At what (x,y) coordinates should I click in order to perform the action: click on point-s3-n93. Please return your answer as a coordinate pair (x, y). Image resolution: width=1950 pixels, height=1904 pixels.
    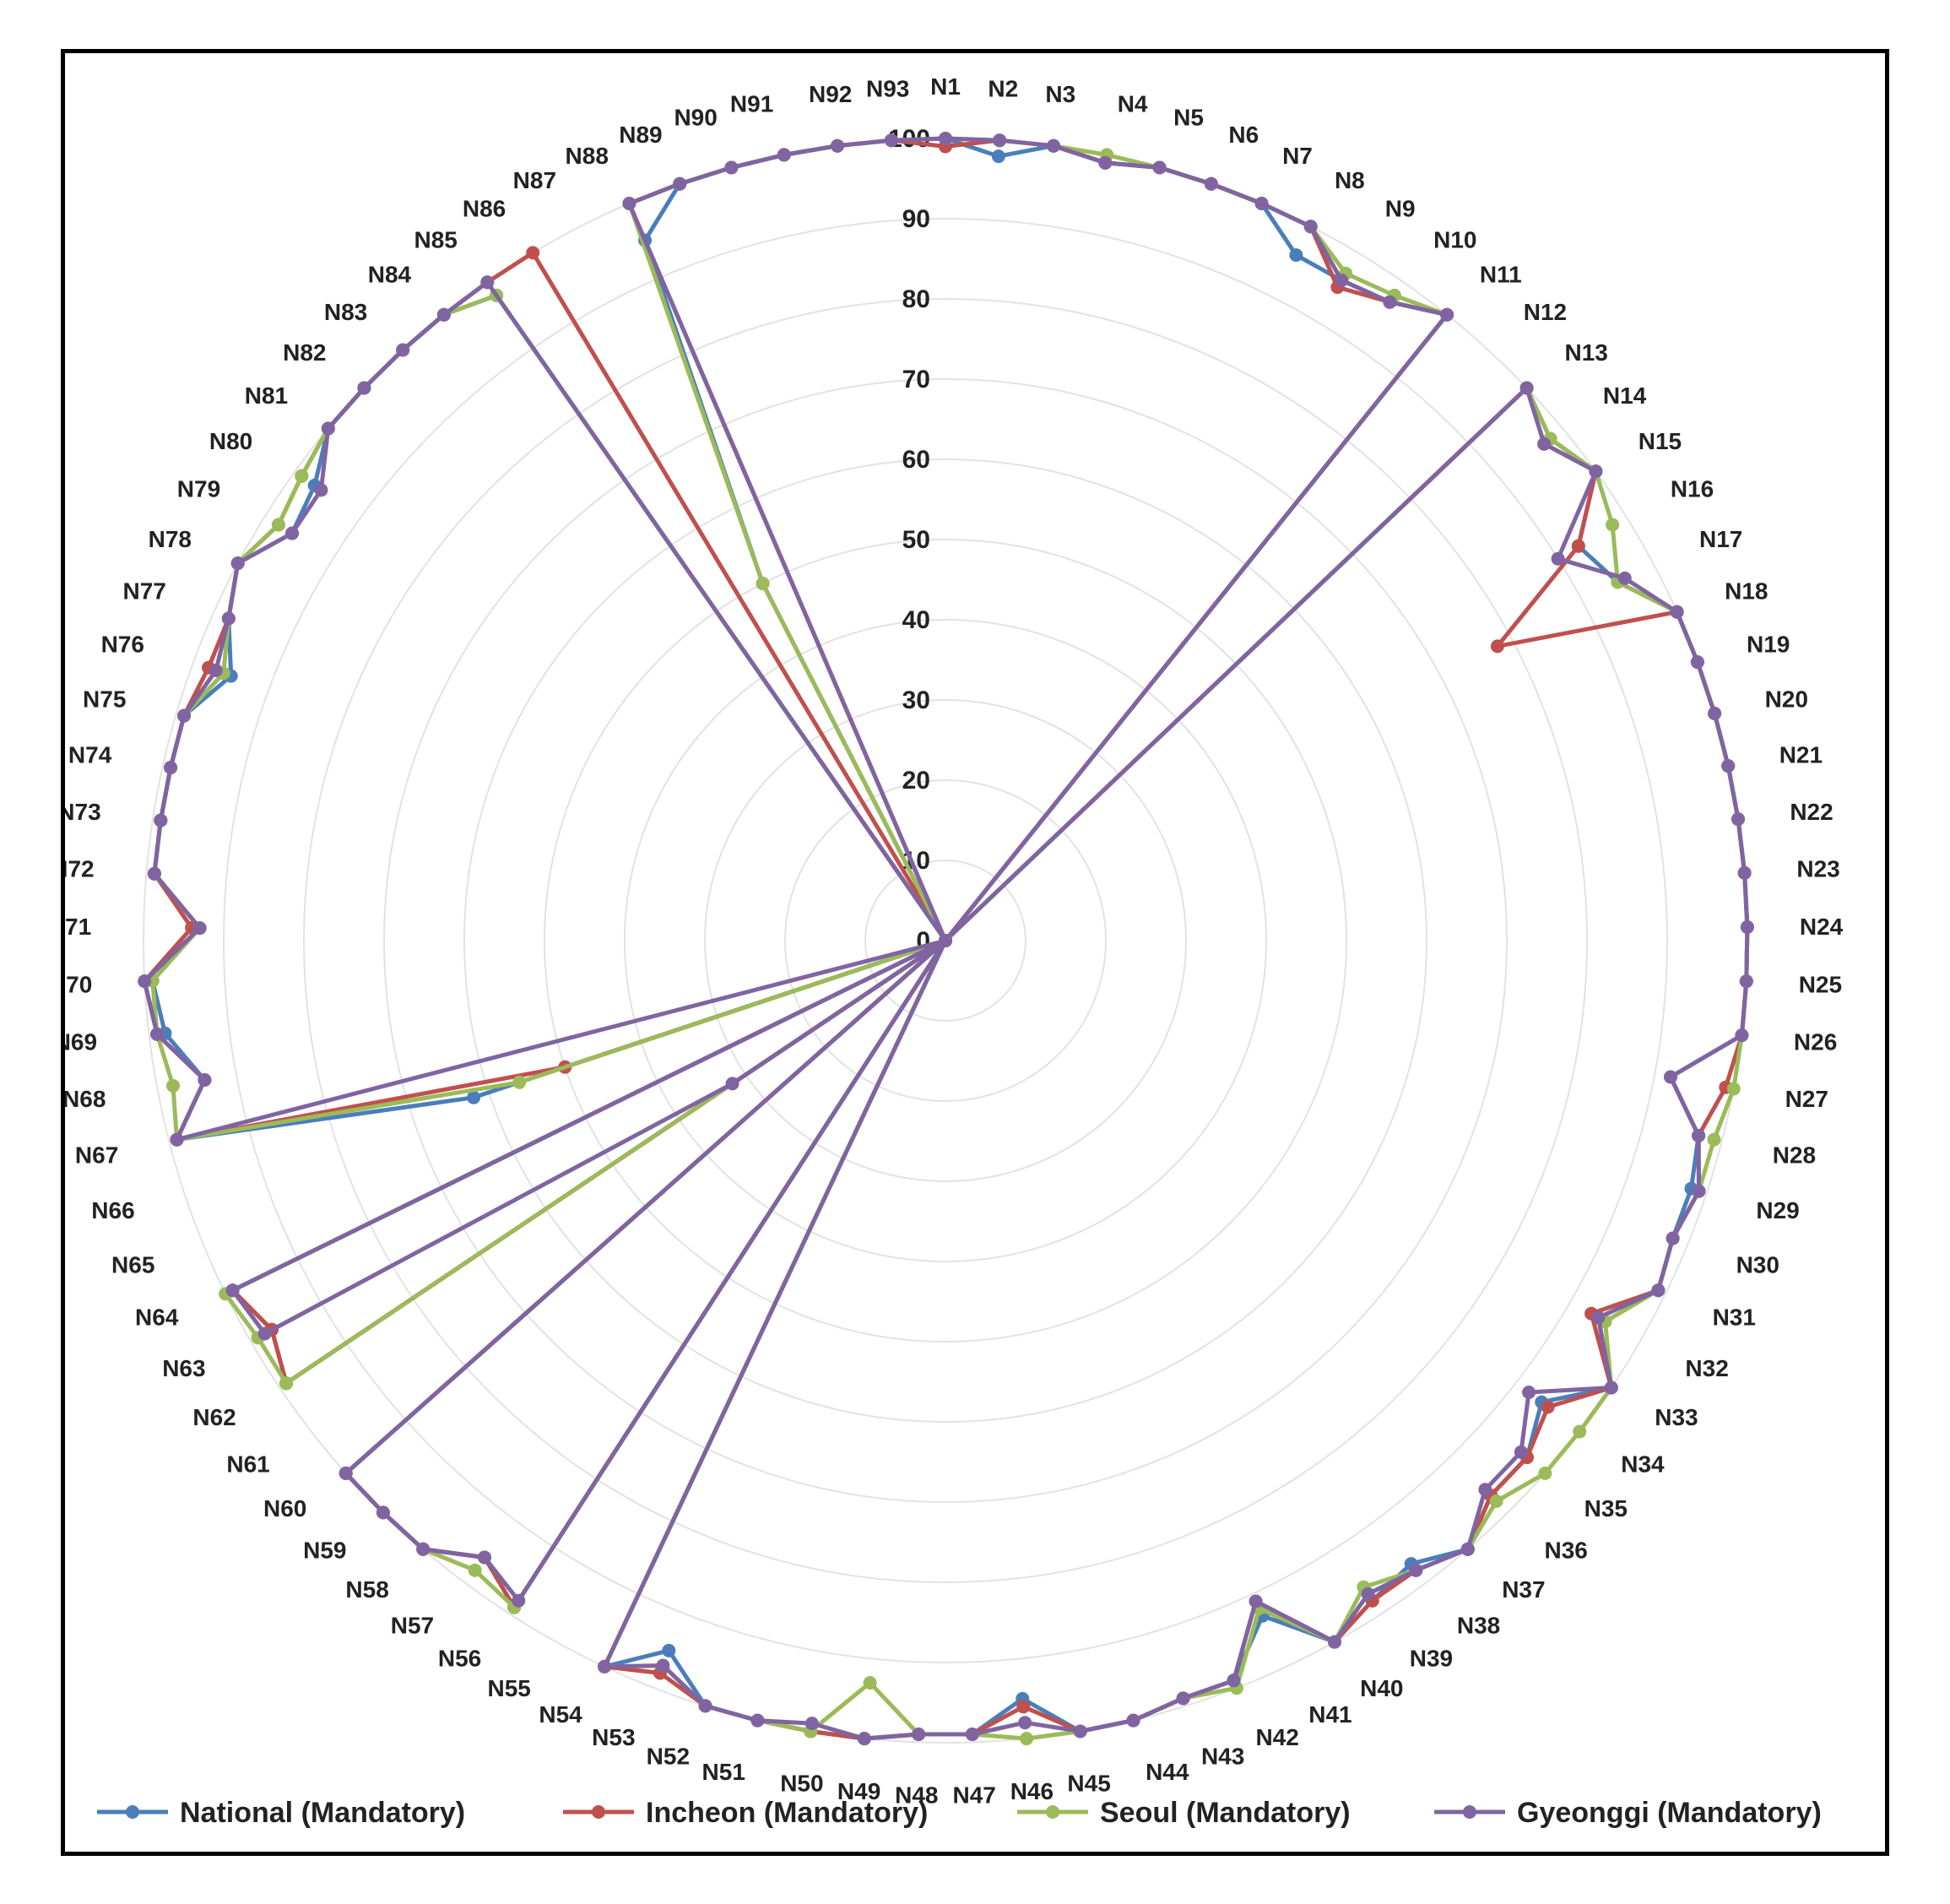
    Looking at the image, I should click on (891, 140).